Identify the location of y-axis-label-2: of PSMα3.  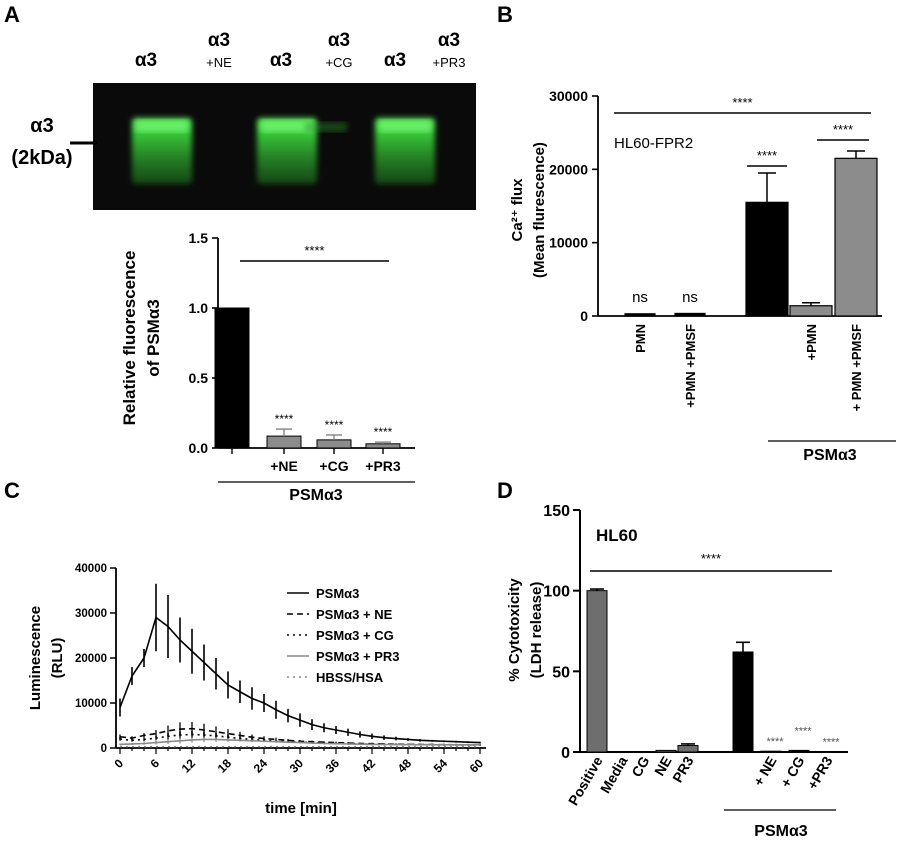
(153, 338).